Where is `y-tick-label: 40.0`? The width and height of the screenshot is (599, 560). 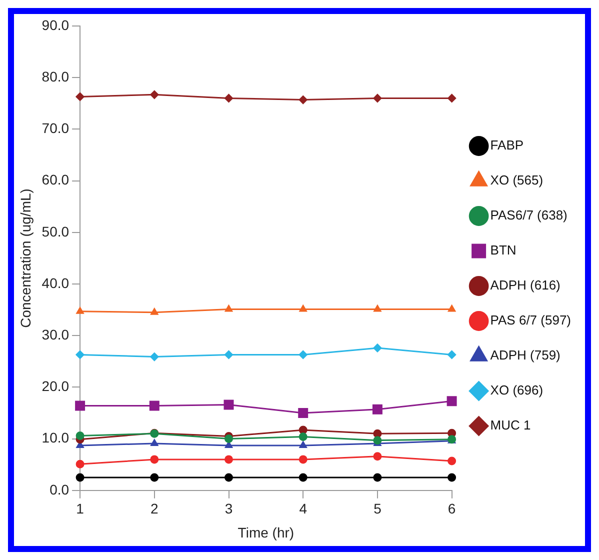
y-tick-label: 40.0 is located at coordinates (56, 282).